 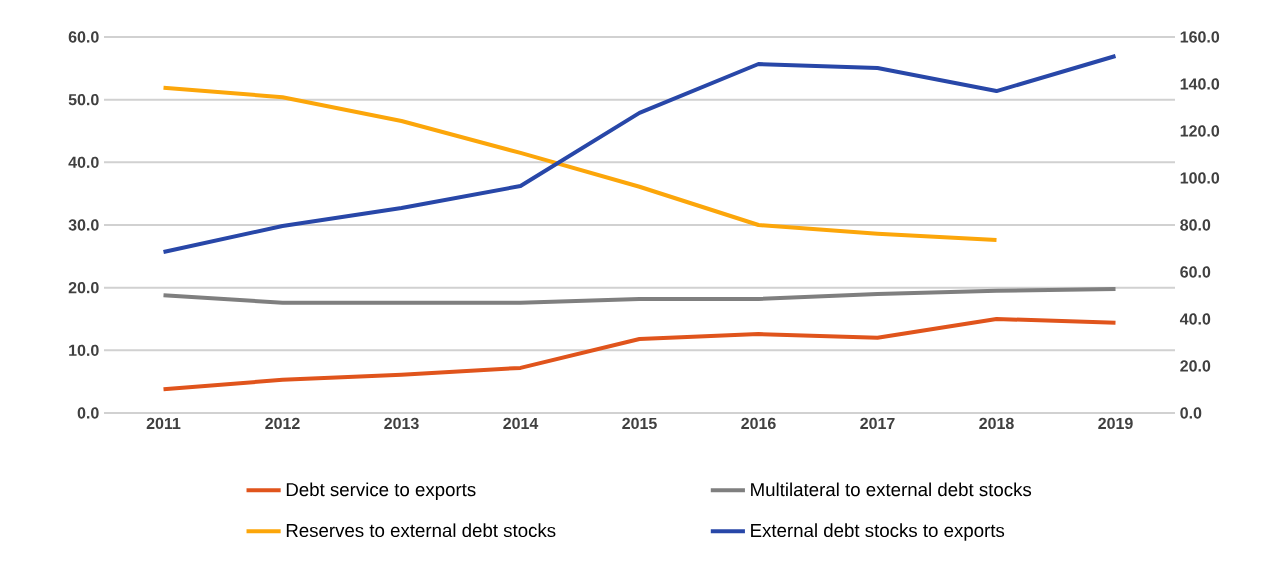 What do you see at coordinates (84, 350) in the screenshot?
I see `y-tick-label: 10.0` at bounding box center [84, 350].